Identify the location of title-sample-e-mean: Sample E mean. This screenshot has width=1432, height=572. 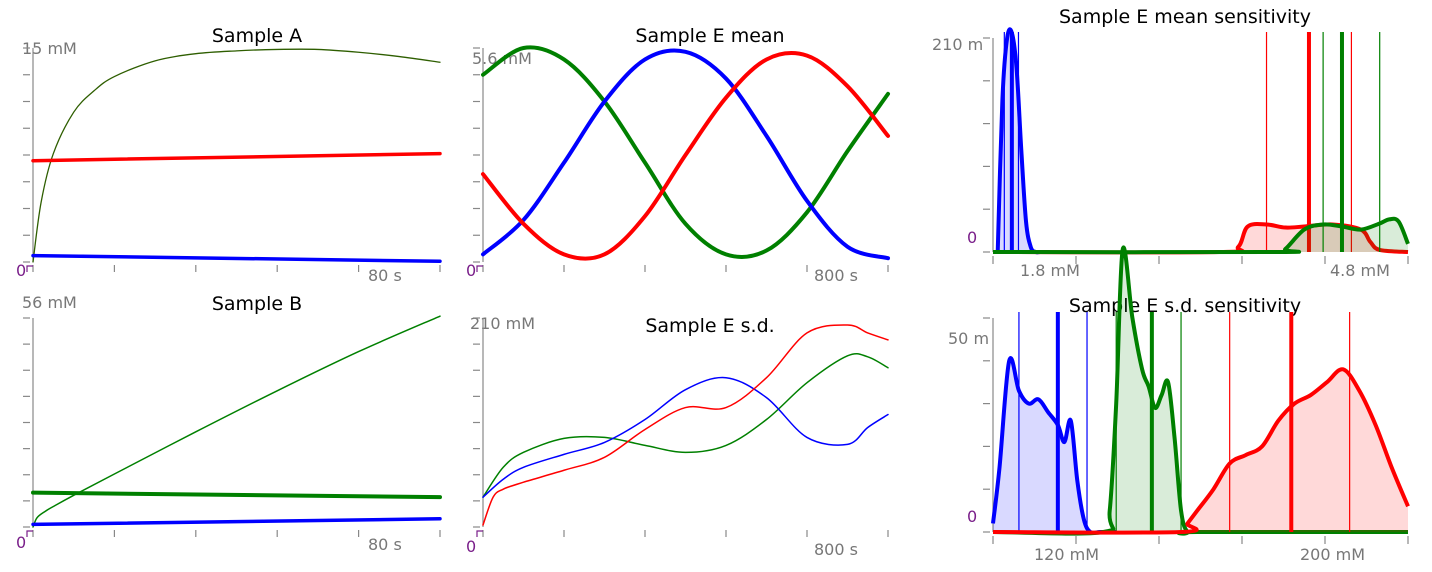
(709, 36).